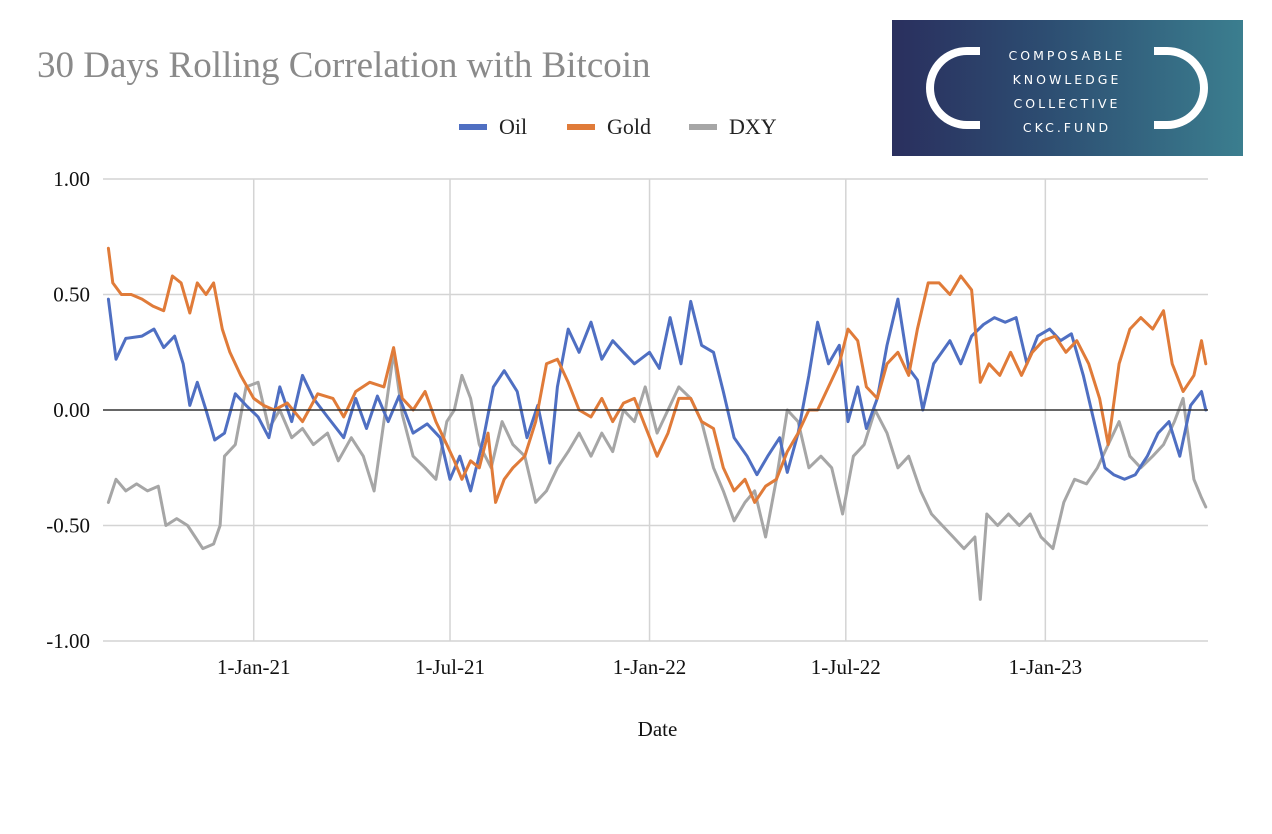  What do you see at coordinates (1067, 55) in the screenshot?
I see `logo-line: COMPOSABLE` at bounding box center [1067, 55].